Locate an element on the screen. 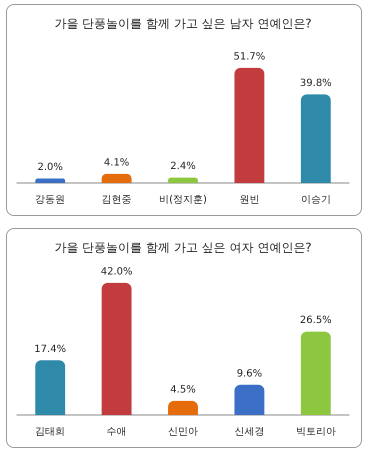 This screenshot has width=368, height=452. x-tick-label: 수애 is located at coordinates (116, 432).